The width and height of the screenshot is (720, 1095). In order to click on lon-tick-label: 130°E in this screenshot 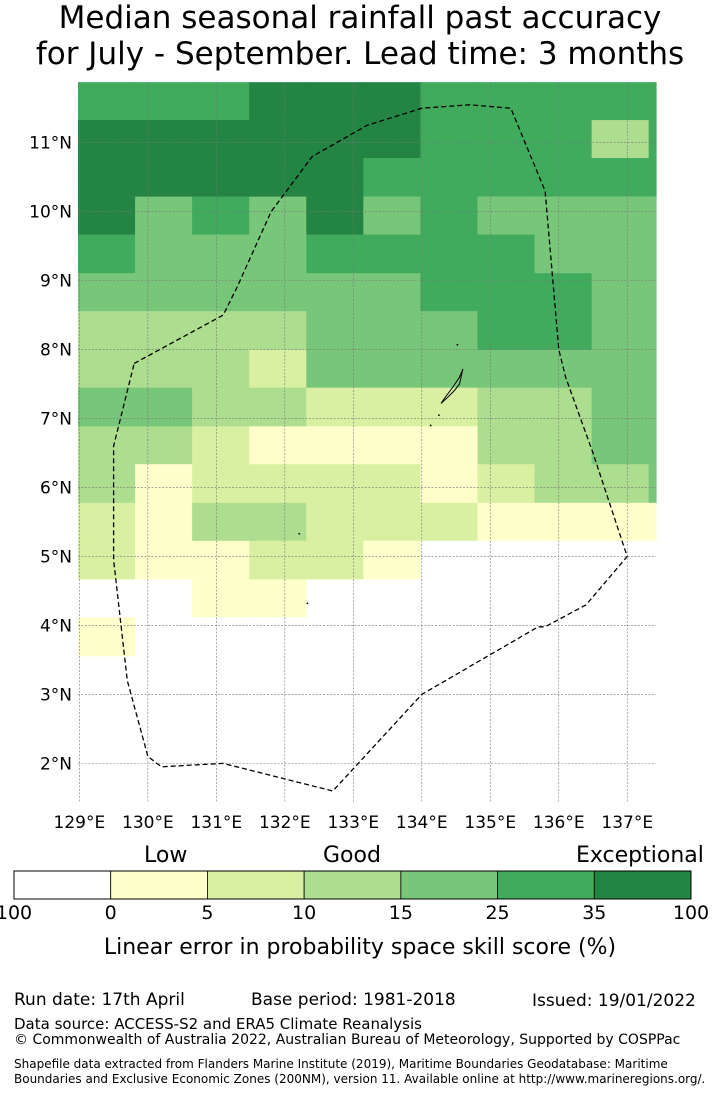, I will do `click(148, 823)`.